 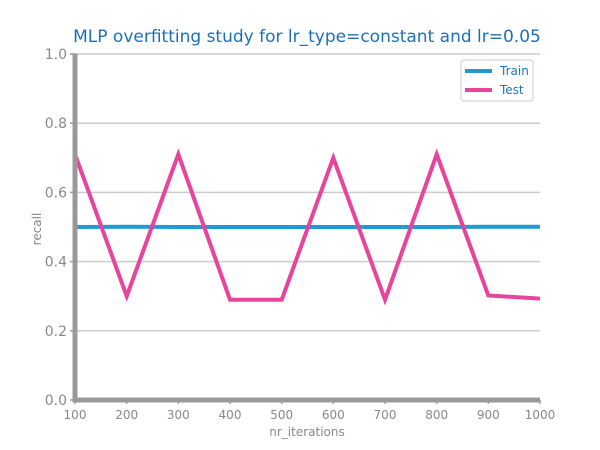 I want to click on x-tick-label: 600, so click(x=333, y=415).